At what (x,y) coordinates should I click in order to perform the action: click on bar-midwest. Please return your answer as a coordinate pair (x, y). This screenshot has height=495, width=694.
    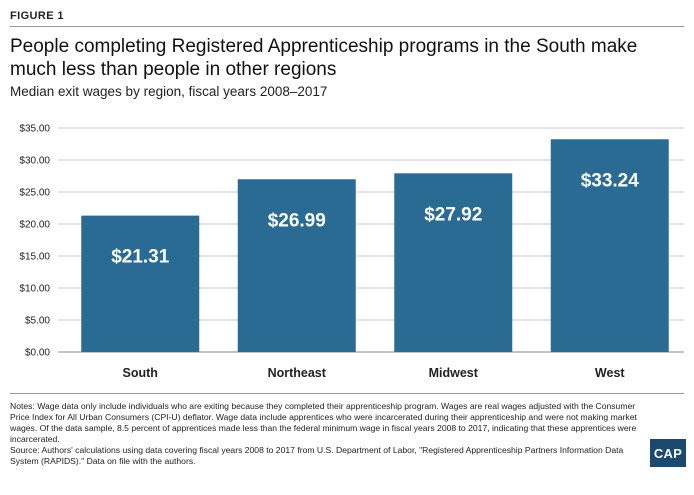
    Looking at the image, I should click on (453, 262).